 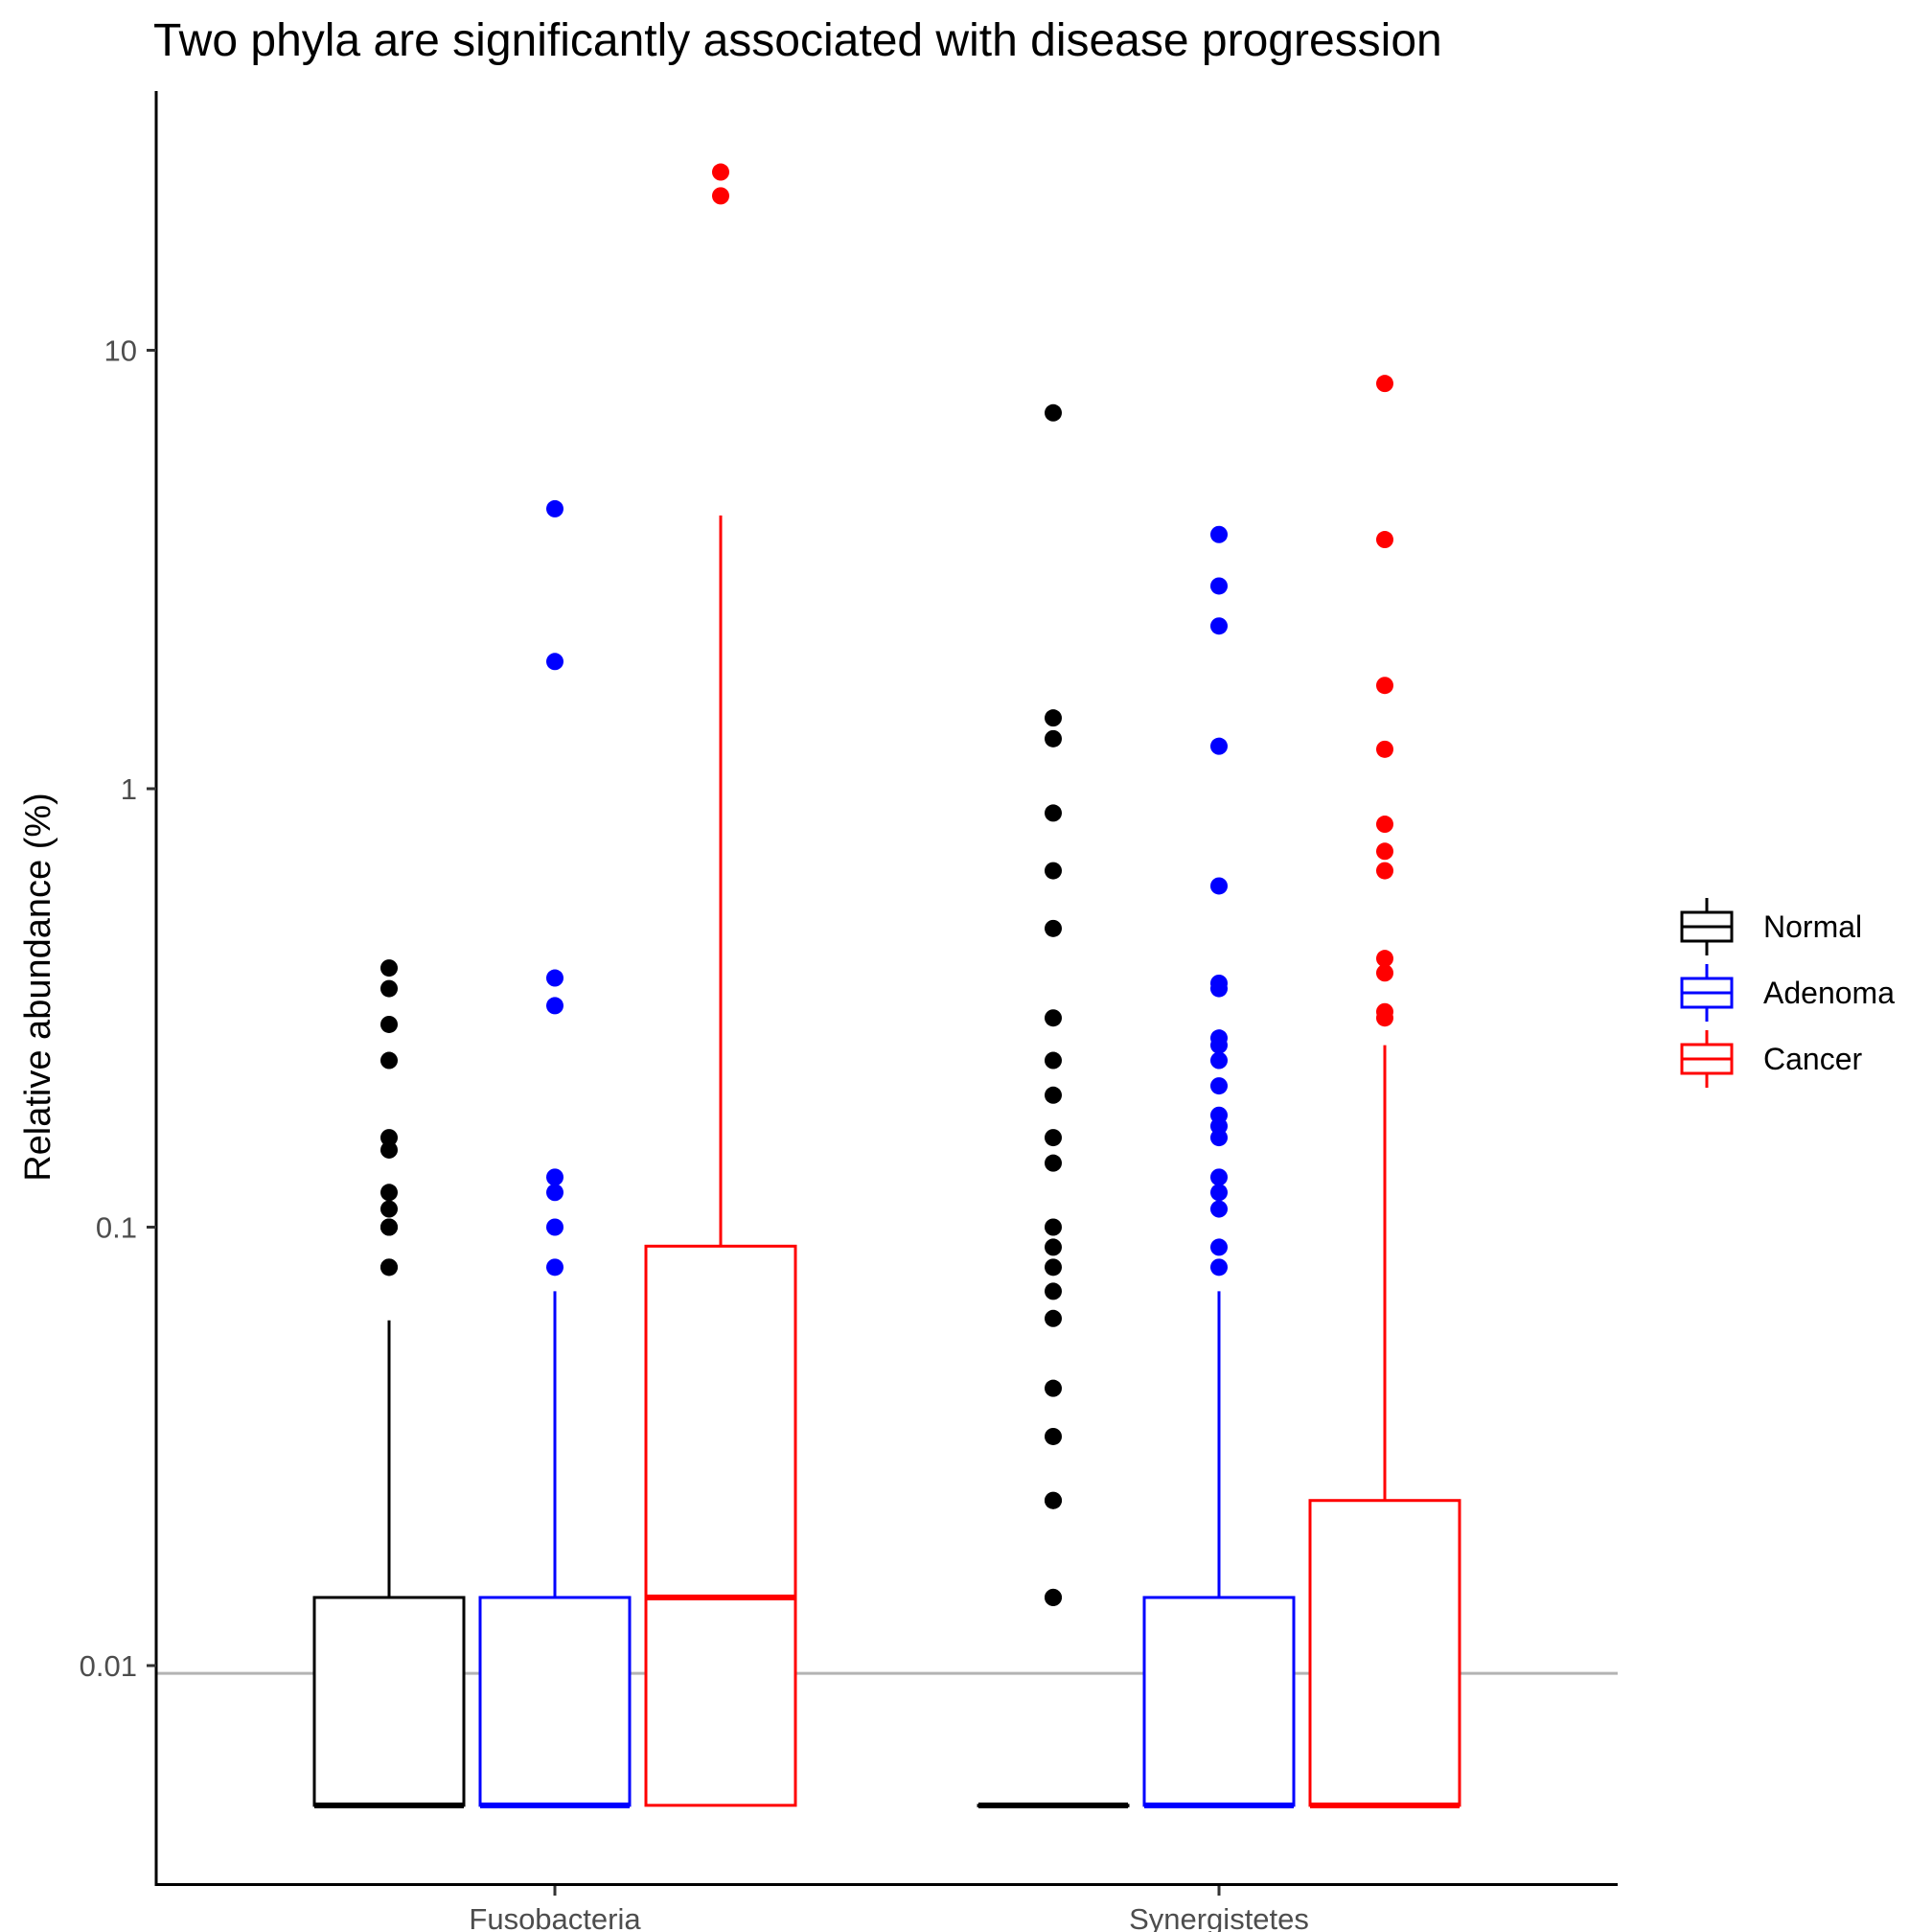 I want to click on y-ticks: 0.01 0.1 1 10, so click(x=118, y=1008).